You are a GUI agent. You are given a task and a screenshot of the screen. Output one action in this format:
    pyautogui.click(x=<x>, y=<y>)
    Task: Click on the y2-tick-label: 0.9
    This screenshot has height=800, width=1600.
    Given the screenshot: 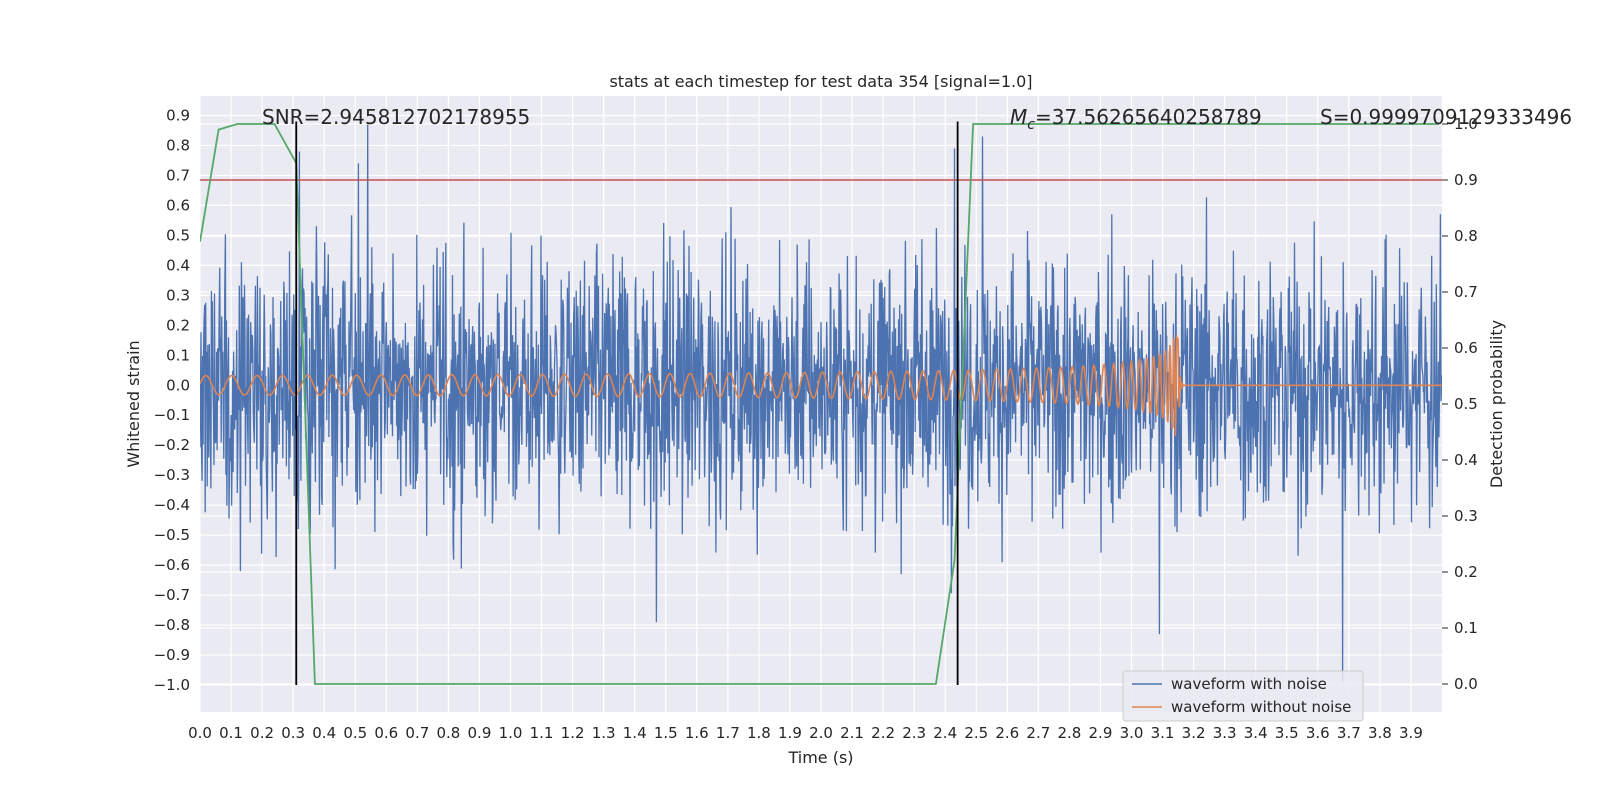 What is the action you would take?
    pyautogui.click(x=1466, y=180)
    